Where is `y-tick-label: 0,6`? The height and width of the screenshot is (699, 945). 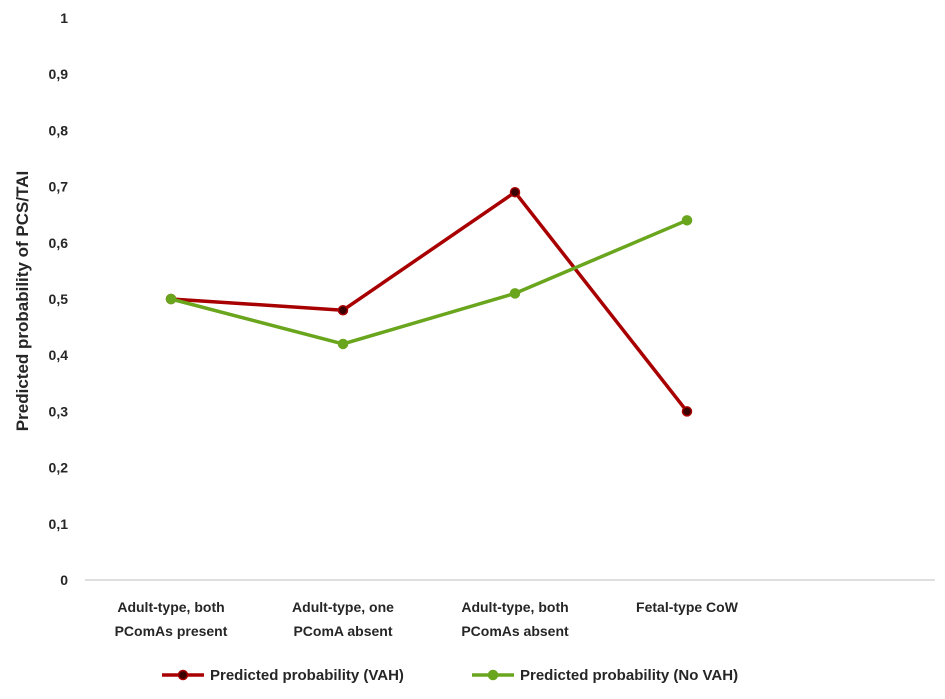
y-tick-label: 0,6 is located at coordinates (59, 243).